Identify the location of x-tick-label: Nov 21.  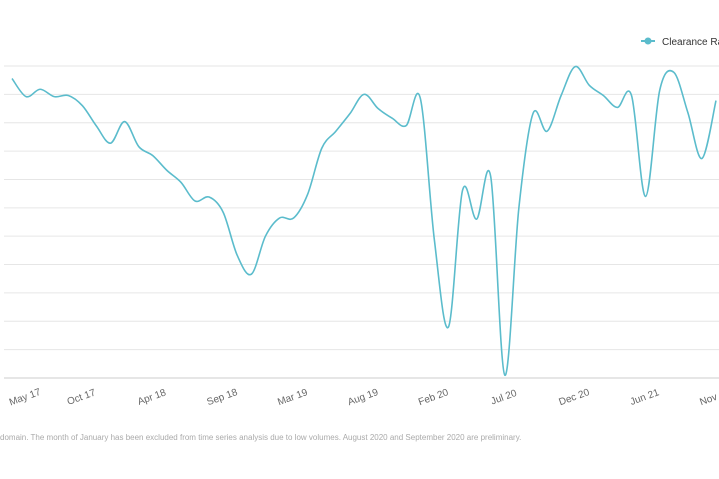
(708, 397).